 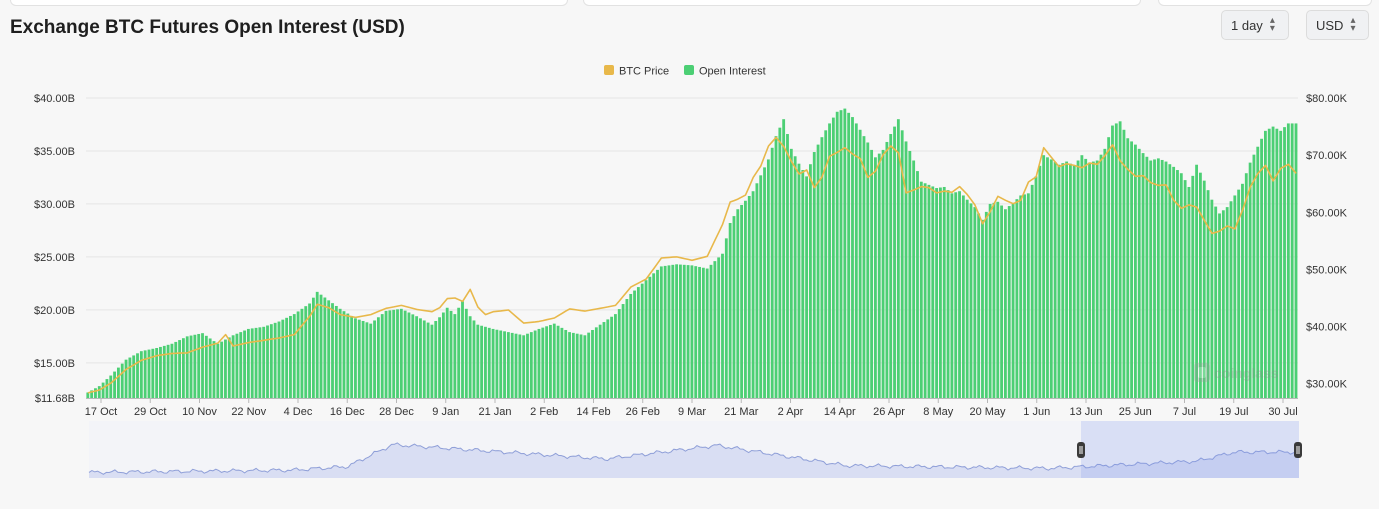 I want to click on navigator-selected-range, so click(x=1190, y=449).